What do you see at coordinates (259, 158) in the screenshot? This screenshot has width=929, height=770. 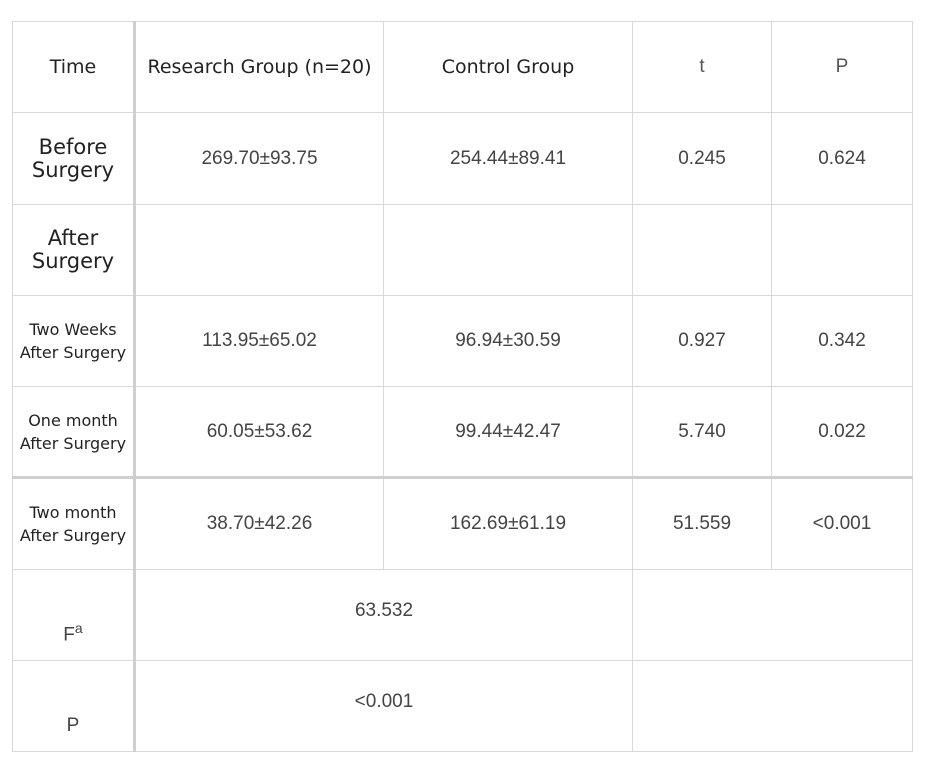 I see `research-value: 269.70±93.75` at bounding box center [259, 158].